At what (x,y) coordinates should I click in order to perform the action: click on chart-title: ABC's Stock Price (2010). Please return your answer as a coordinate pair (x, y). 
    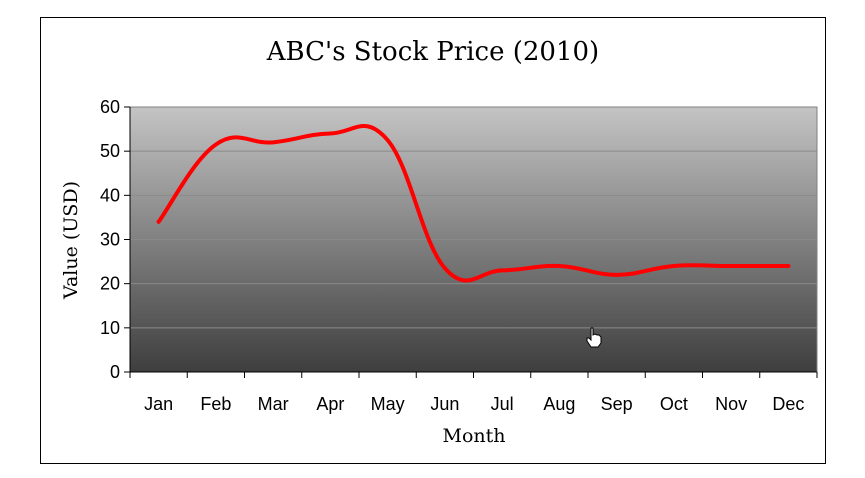
    Looking at the image, I should click on (432, 52).